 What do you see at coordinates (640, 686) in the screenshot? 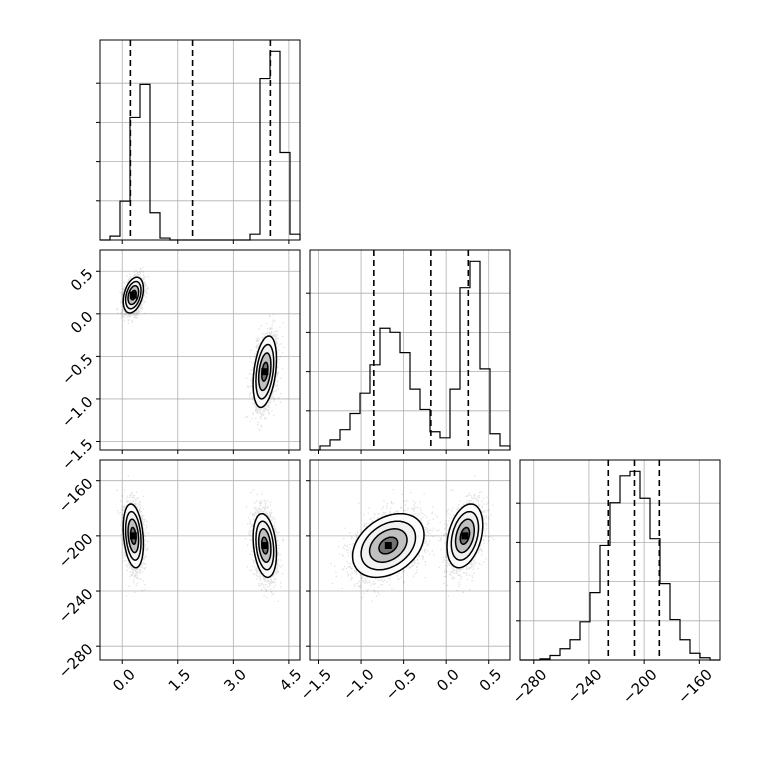
I see `x-tick-label: −200` at bounding box center [640, 686].